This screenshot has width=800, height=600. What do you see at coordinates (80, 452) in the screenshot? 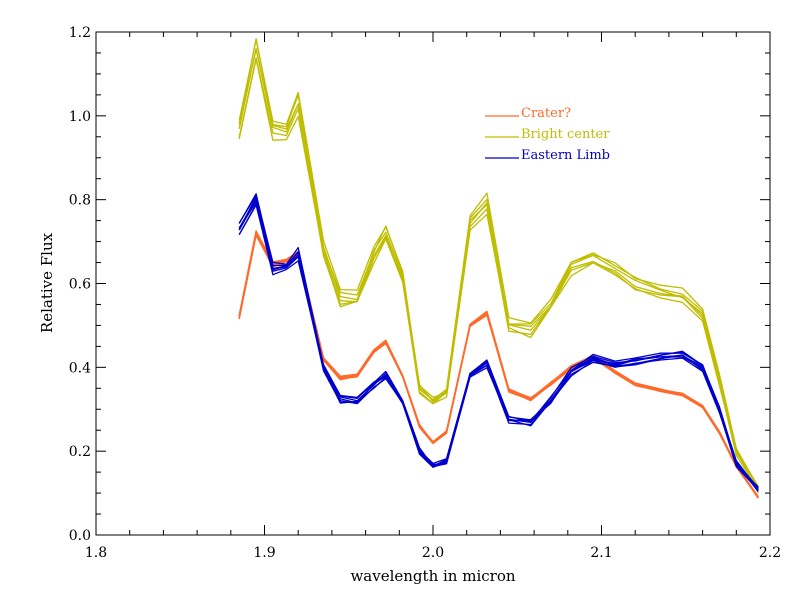
I see `y-tick-label: 0.2` at bounding box center [80, 452].